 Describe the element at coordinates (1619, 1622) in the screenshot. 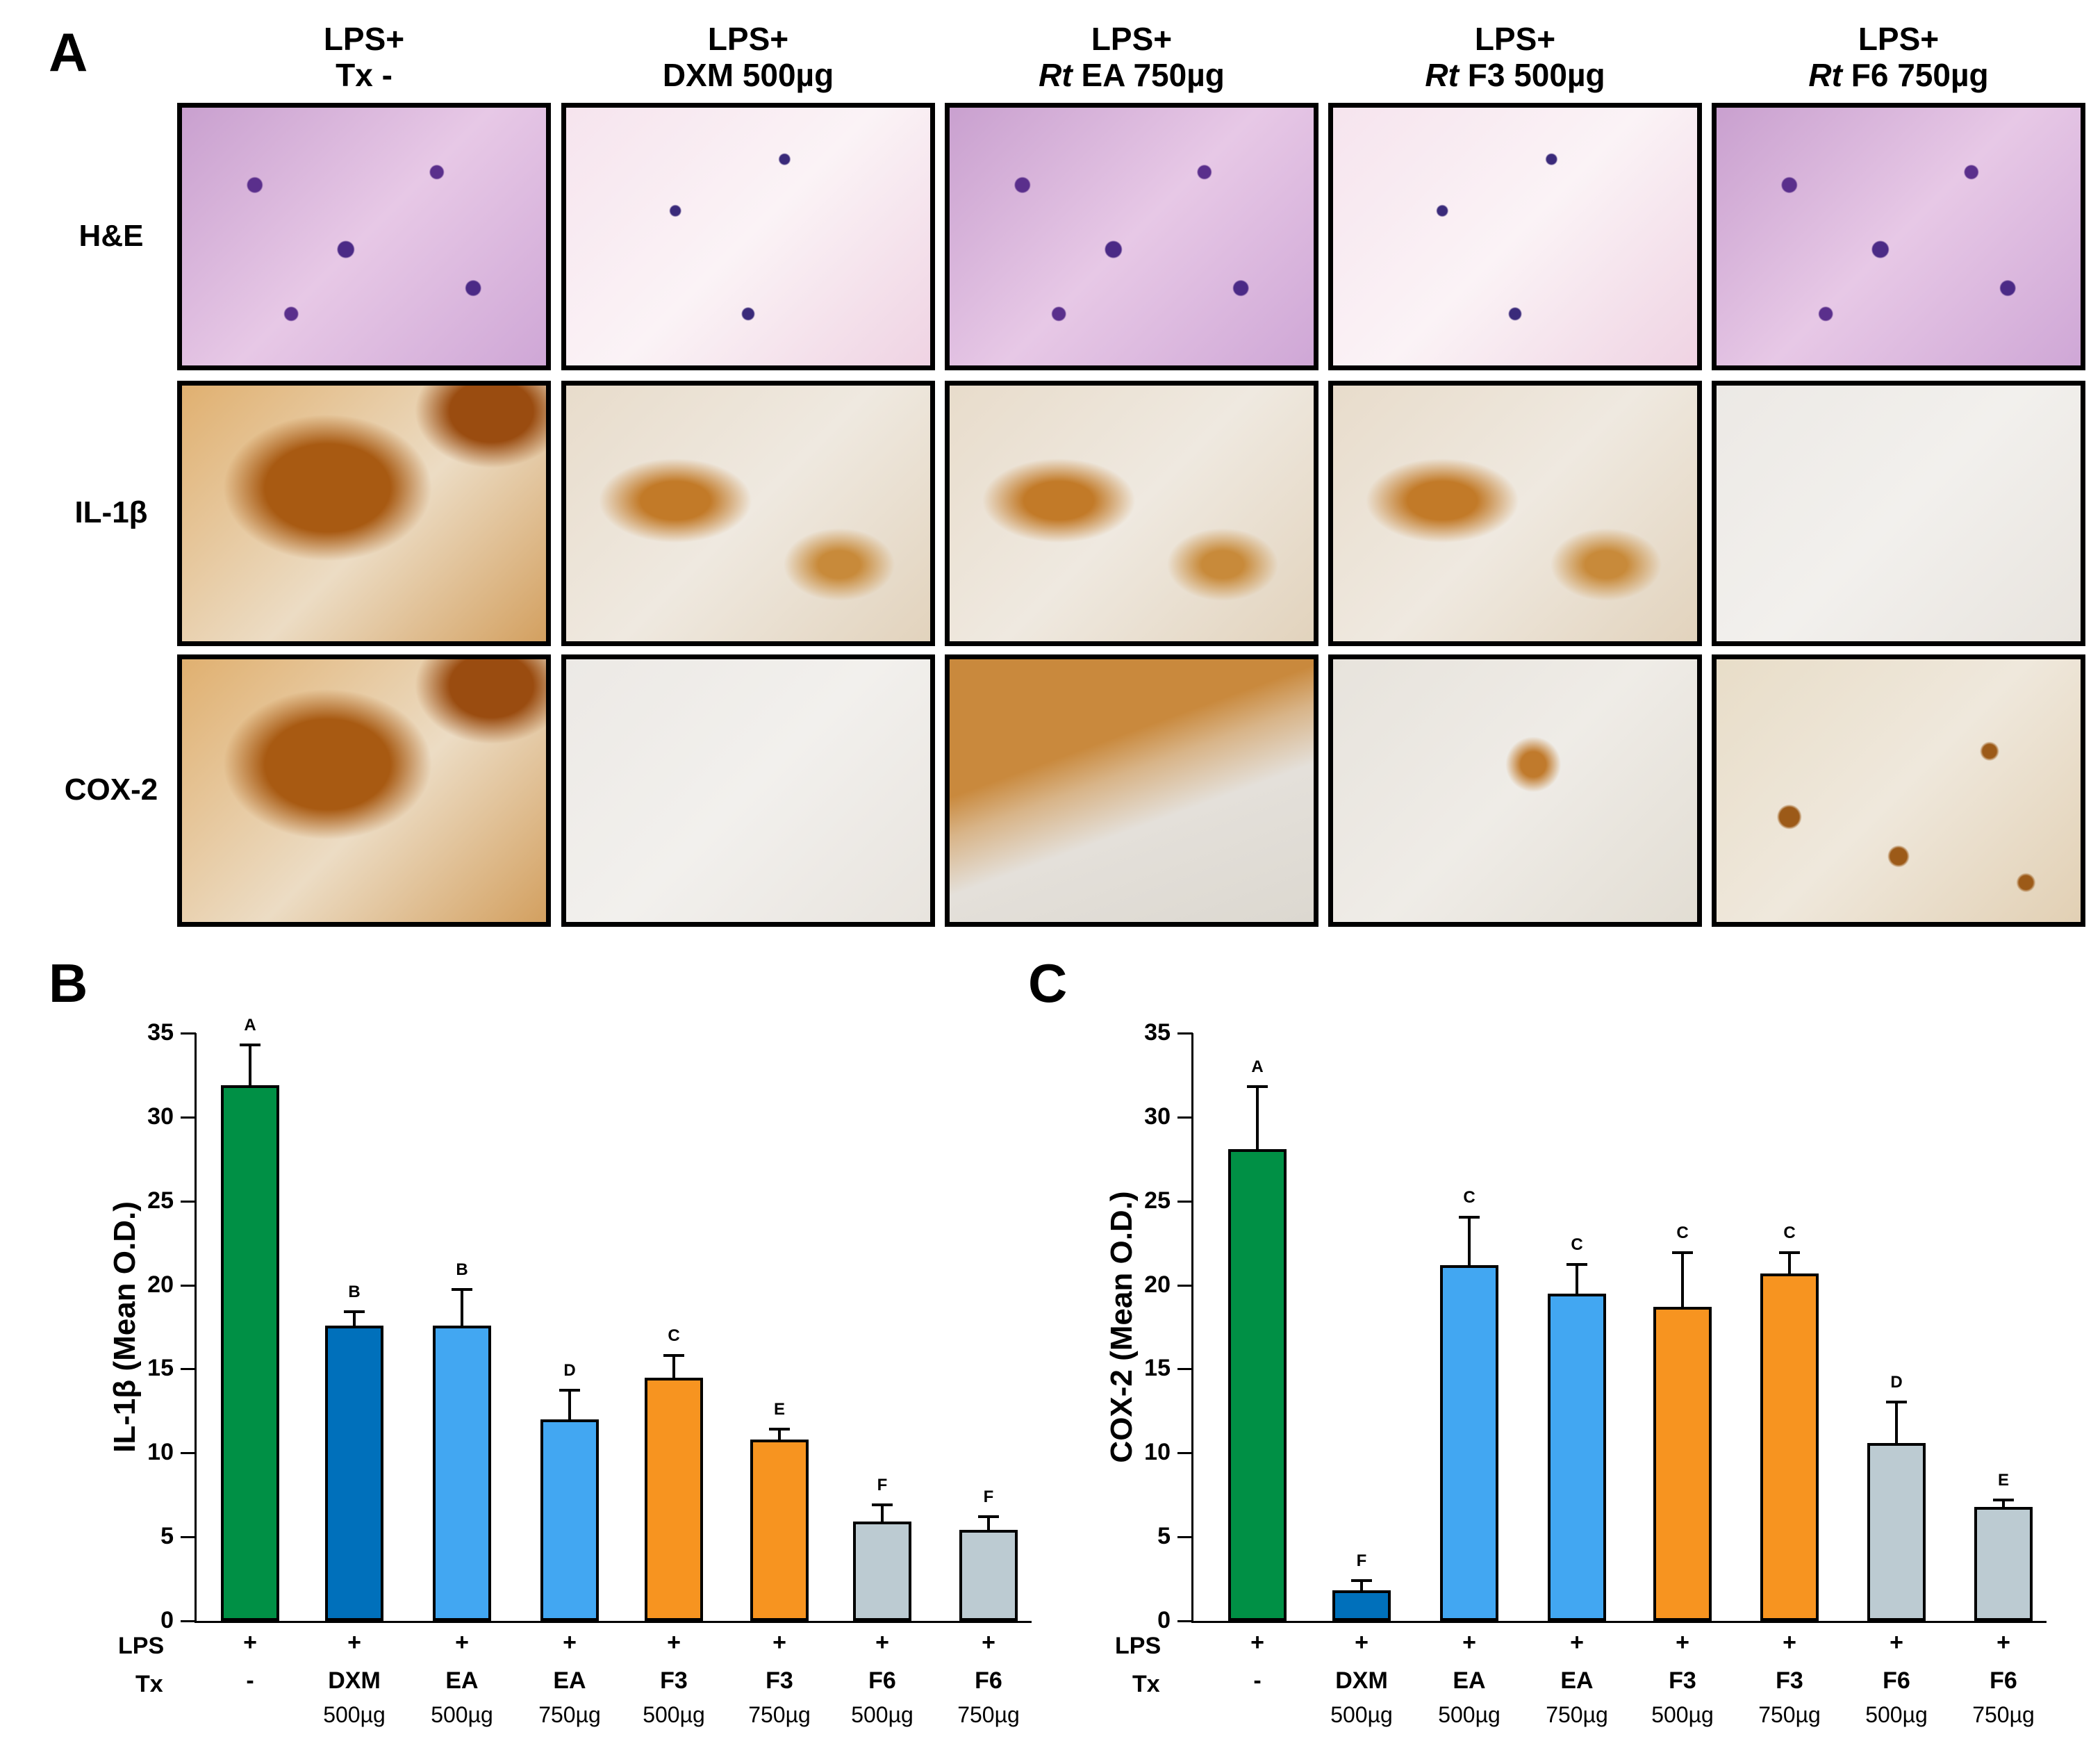

I see `x-axis` at that location.